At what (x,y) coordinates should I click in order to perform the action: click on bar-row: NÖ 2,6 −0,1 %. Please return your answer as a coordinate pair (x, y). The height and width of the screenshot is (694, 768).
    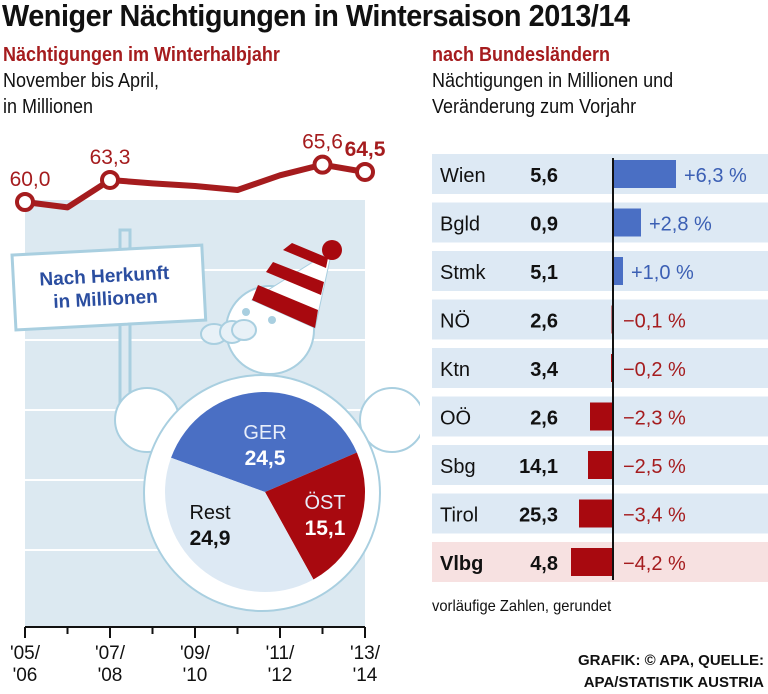
    Looking at the image, I should click on (600, 319).